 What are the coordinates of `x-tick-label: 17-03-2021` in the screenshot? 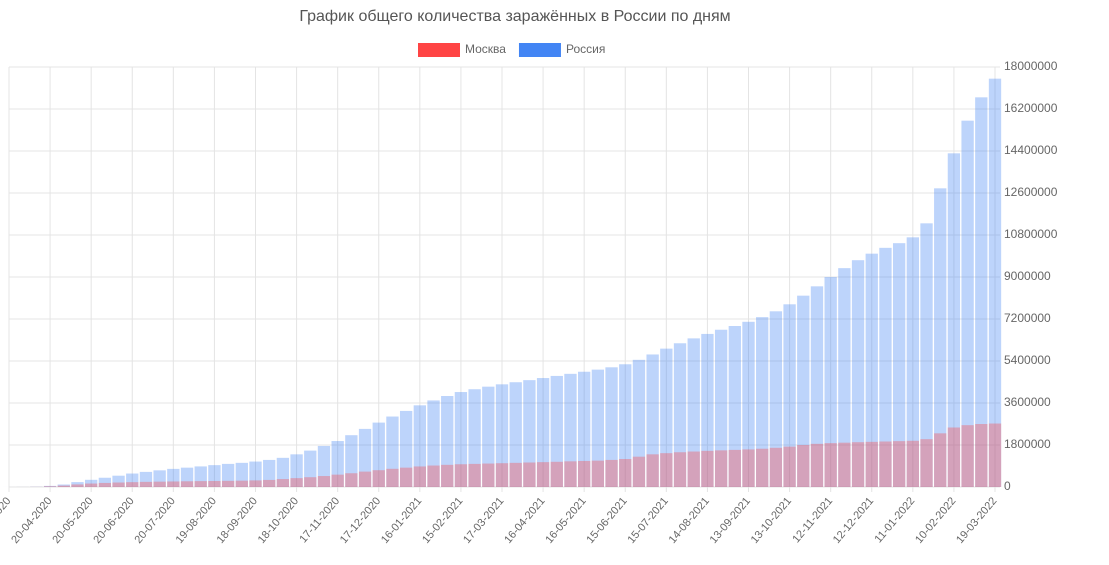 It's located at (483, 520).